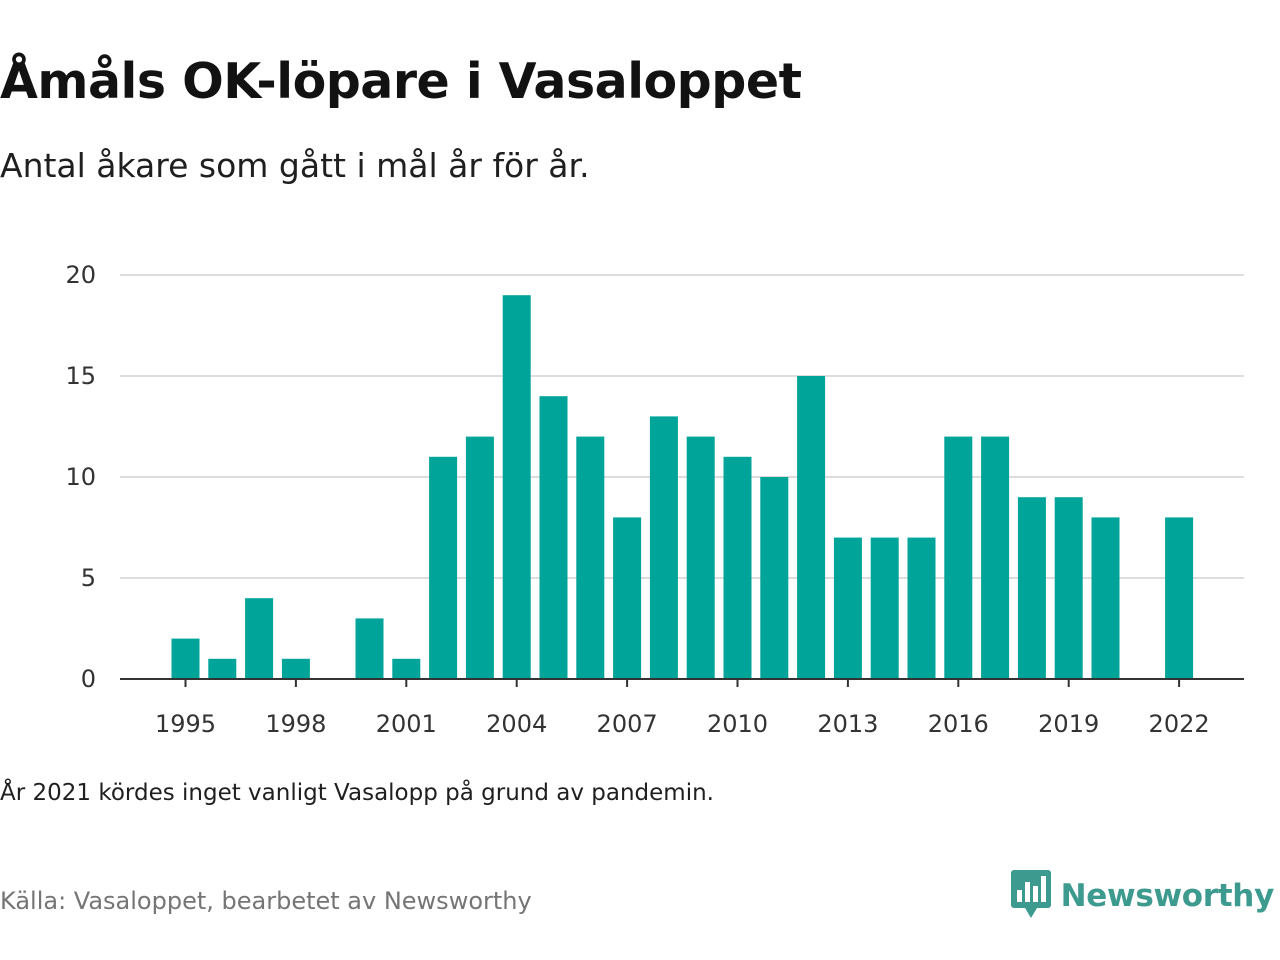 The height and width of the screenshot is (960, 1280). Describe the element at coordinates (80, 275) in the screenshot. I see `y-tick-label: 20` at that location.